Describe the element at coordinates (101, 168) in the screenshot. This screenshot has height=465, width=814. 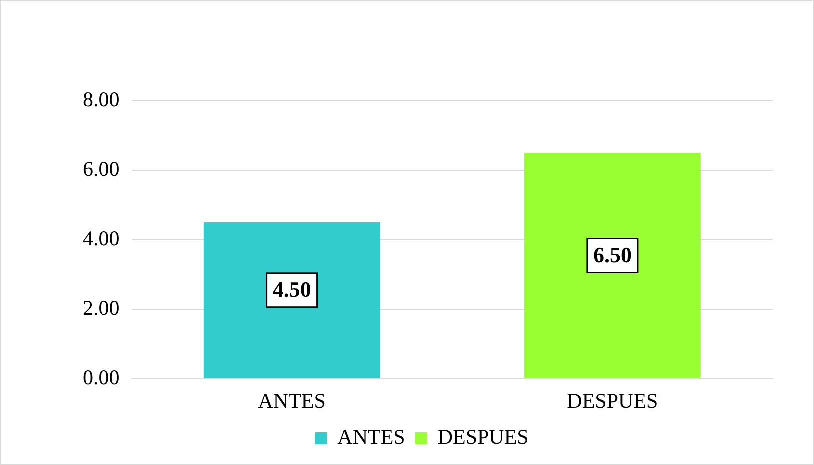
I see `y-tick-label: 6.00` at that location.